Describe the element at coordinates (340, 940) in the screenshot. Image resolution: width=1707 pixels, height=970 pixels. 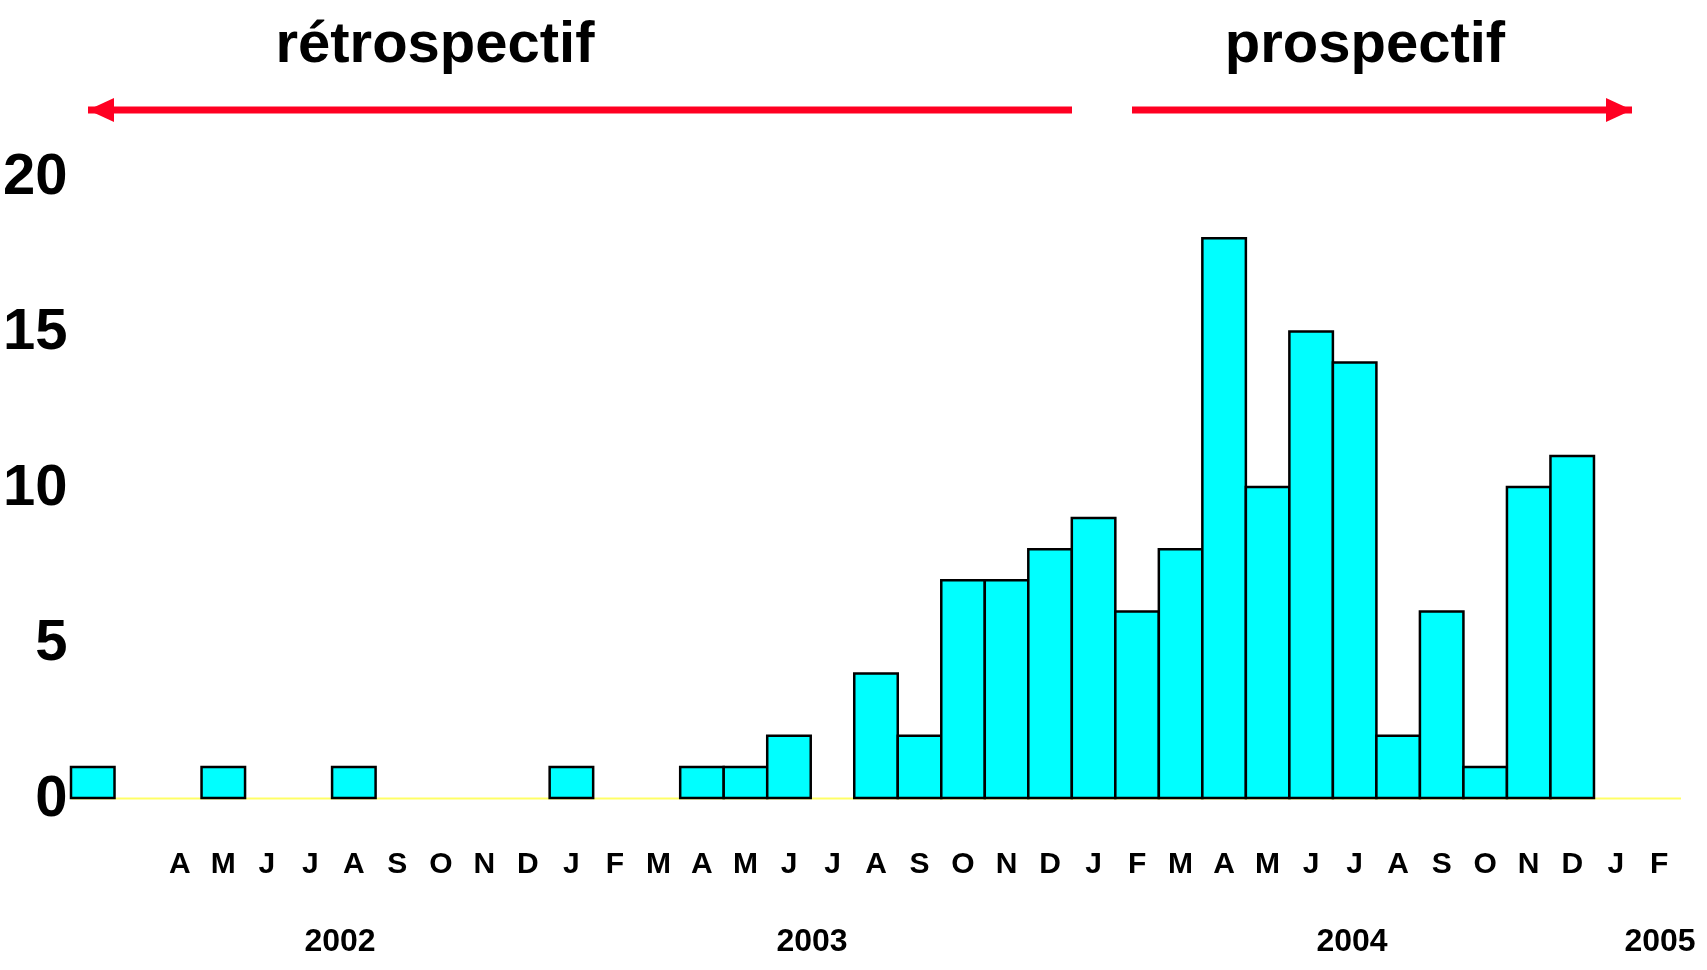
I see `text: 2002` at that location.